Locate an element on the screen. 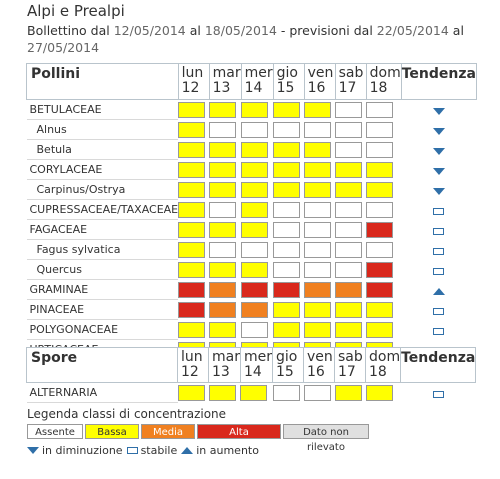 The width and height of the screenshot is (500, 479). day-name: ven is located at coordinates (320, 357).